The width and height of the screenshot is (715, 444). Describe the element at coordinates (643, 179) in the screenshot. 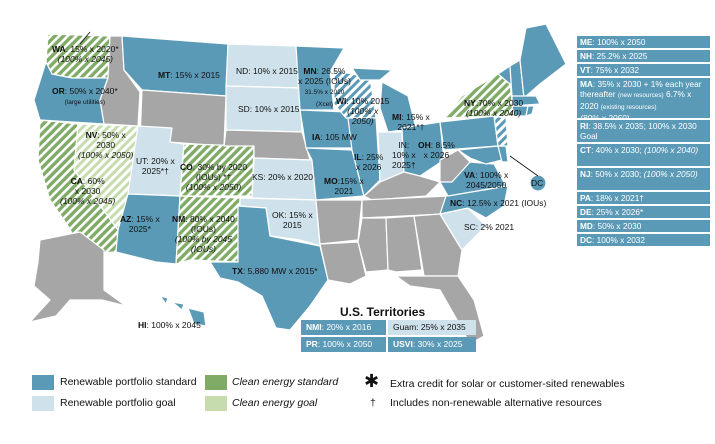

I see `sidebar-nj: NJ: 50% x 2030; (100% x 2050)` at that location.